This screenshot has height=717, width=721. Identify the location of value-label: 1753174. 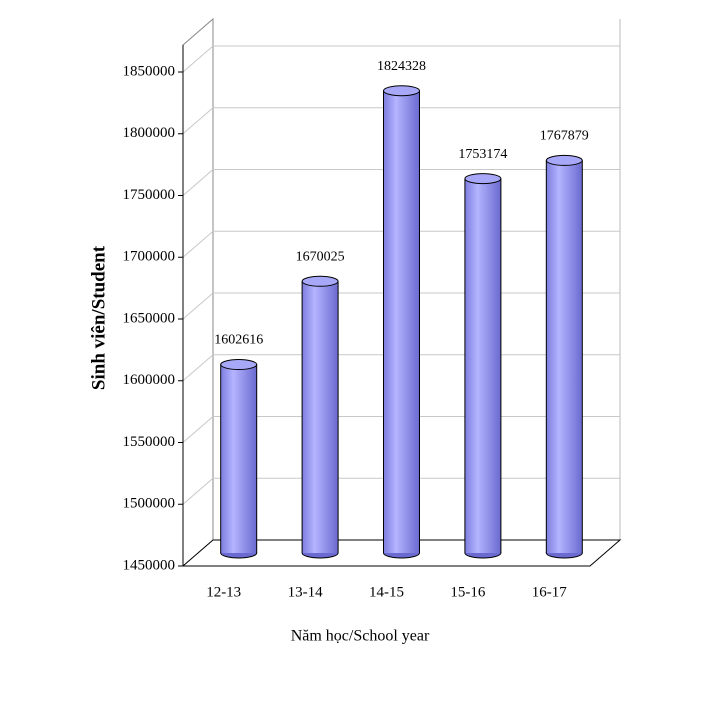
(482, 154).